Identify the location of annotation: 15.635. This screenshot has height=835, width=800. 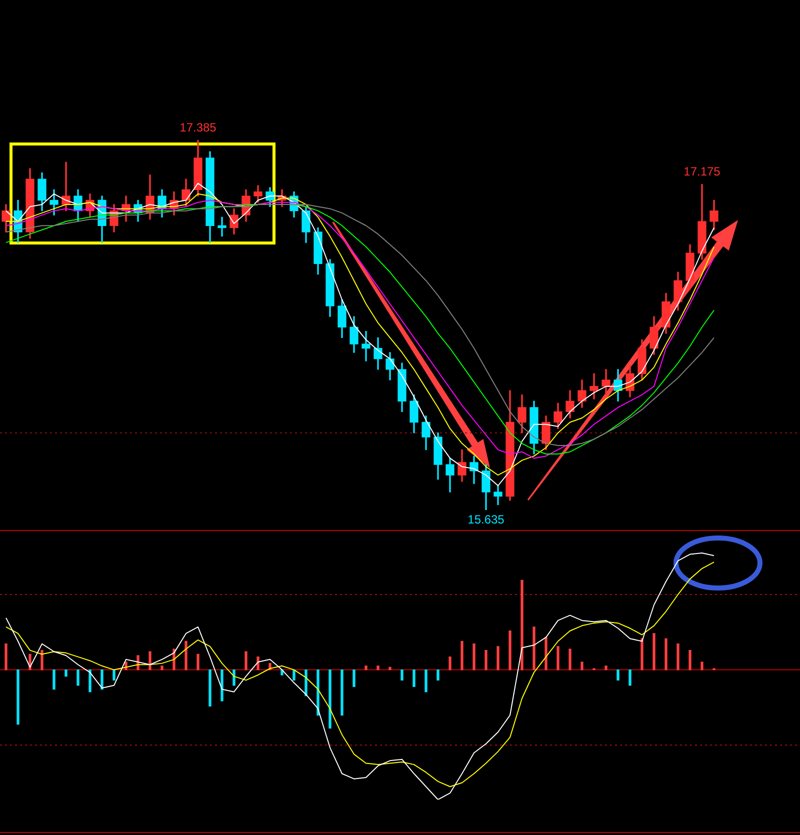
(486, 519).